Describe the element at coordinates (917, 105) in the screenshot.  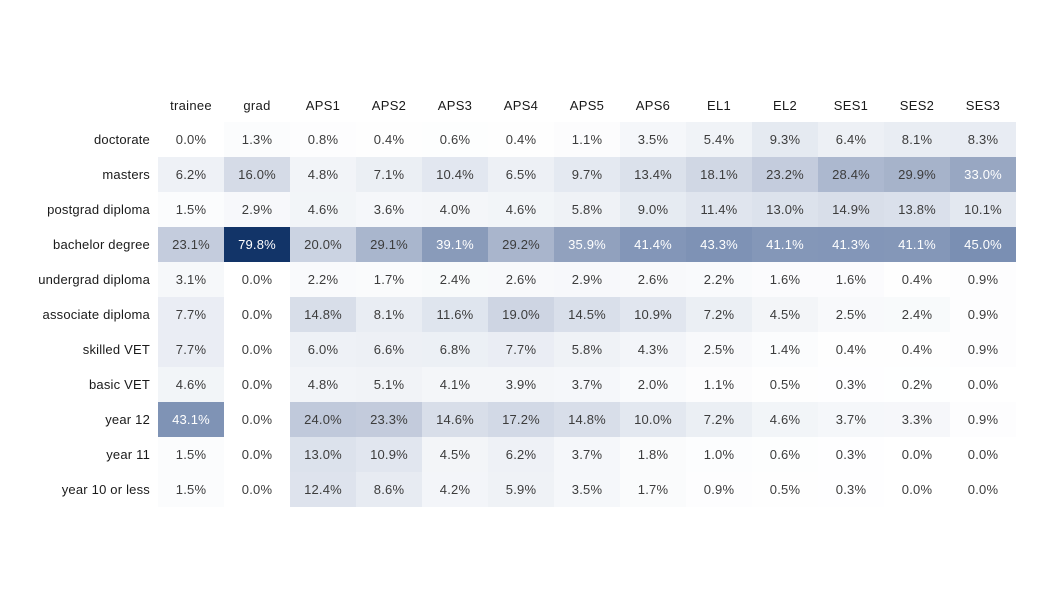
I see `column-header-ses2: SES2` at that location.